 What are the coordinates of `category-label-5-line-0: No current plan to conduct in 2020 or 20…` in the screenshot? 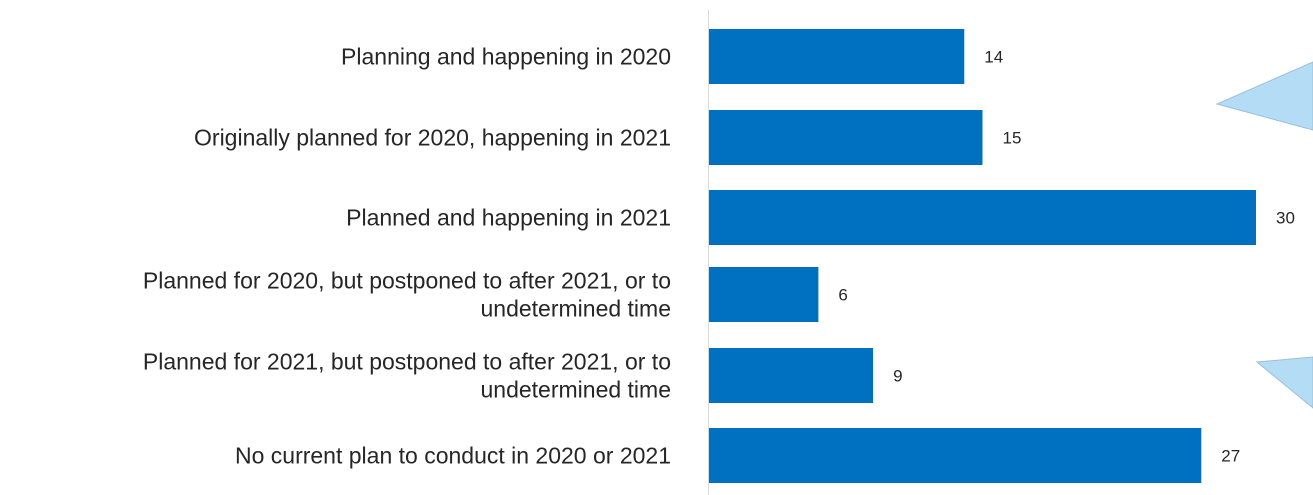 It's located at (453, 456).